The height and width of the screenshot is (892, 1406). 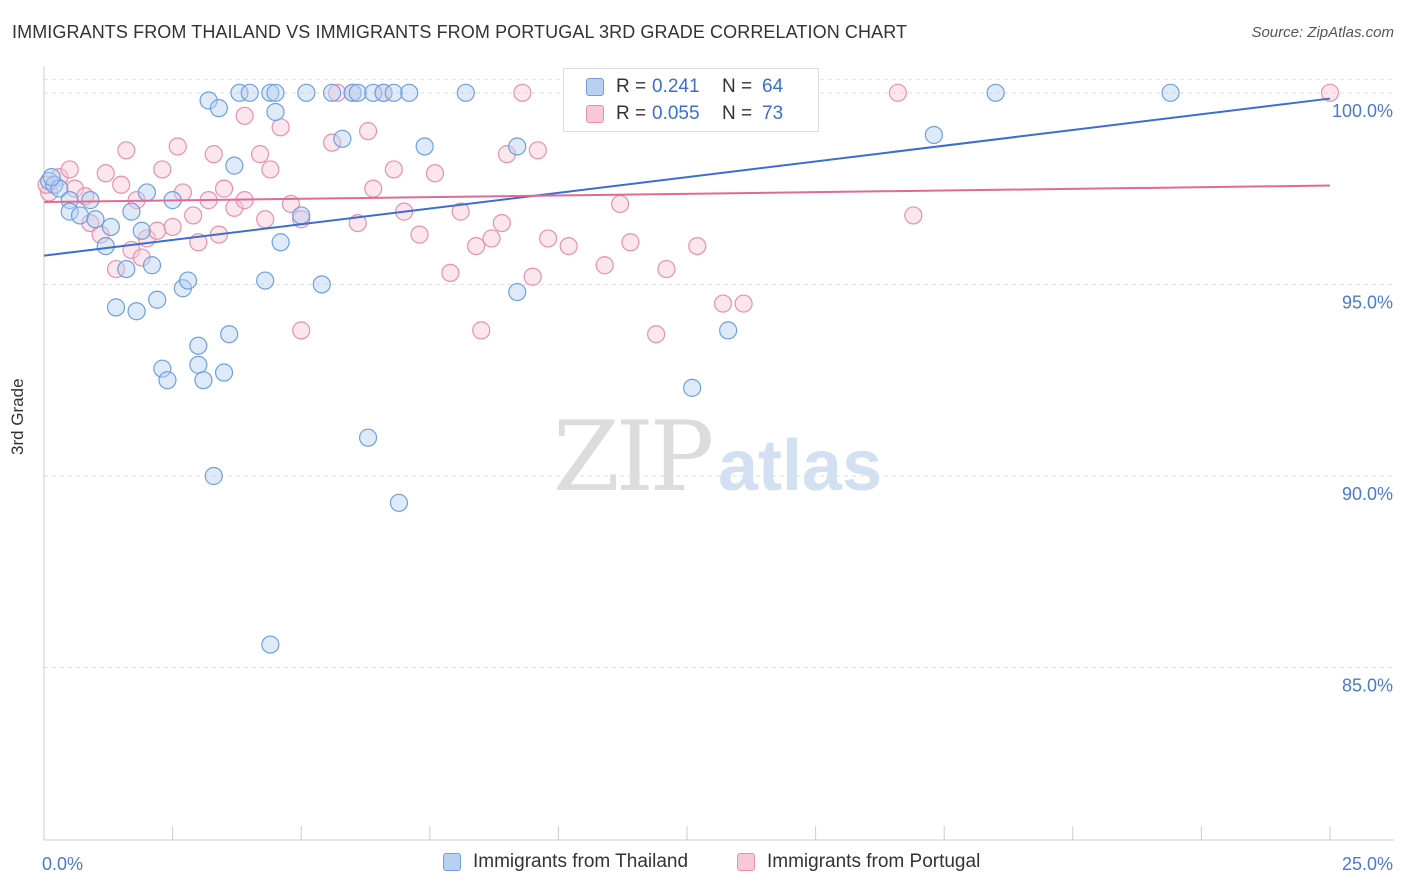 I want to click on legend-label-portugal: Immigrants from Portugal, so click(x=874, y=861).